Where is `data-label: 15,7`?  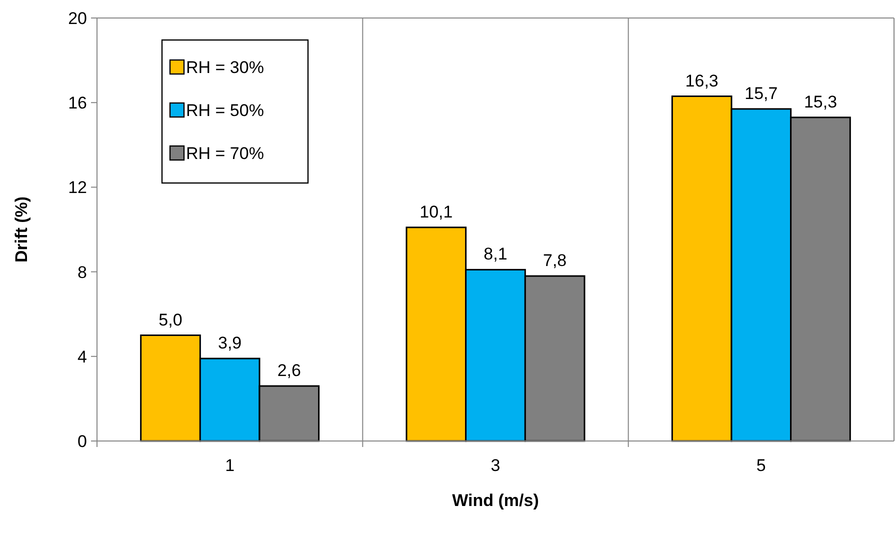
data-label: 15,7 is located at coordinates (761, 93).